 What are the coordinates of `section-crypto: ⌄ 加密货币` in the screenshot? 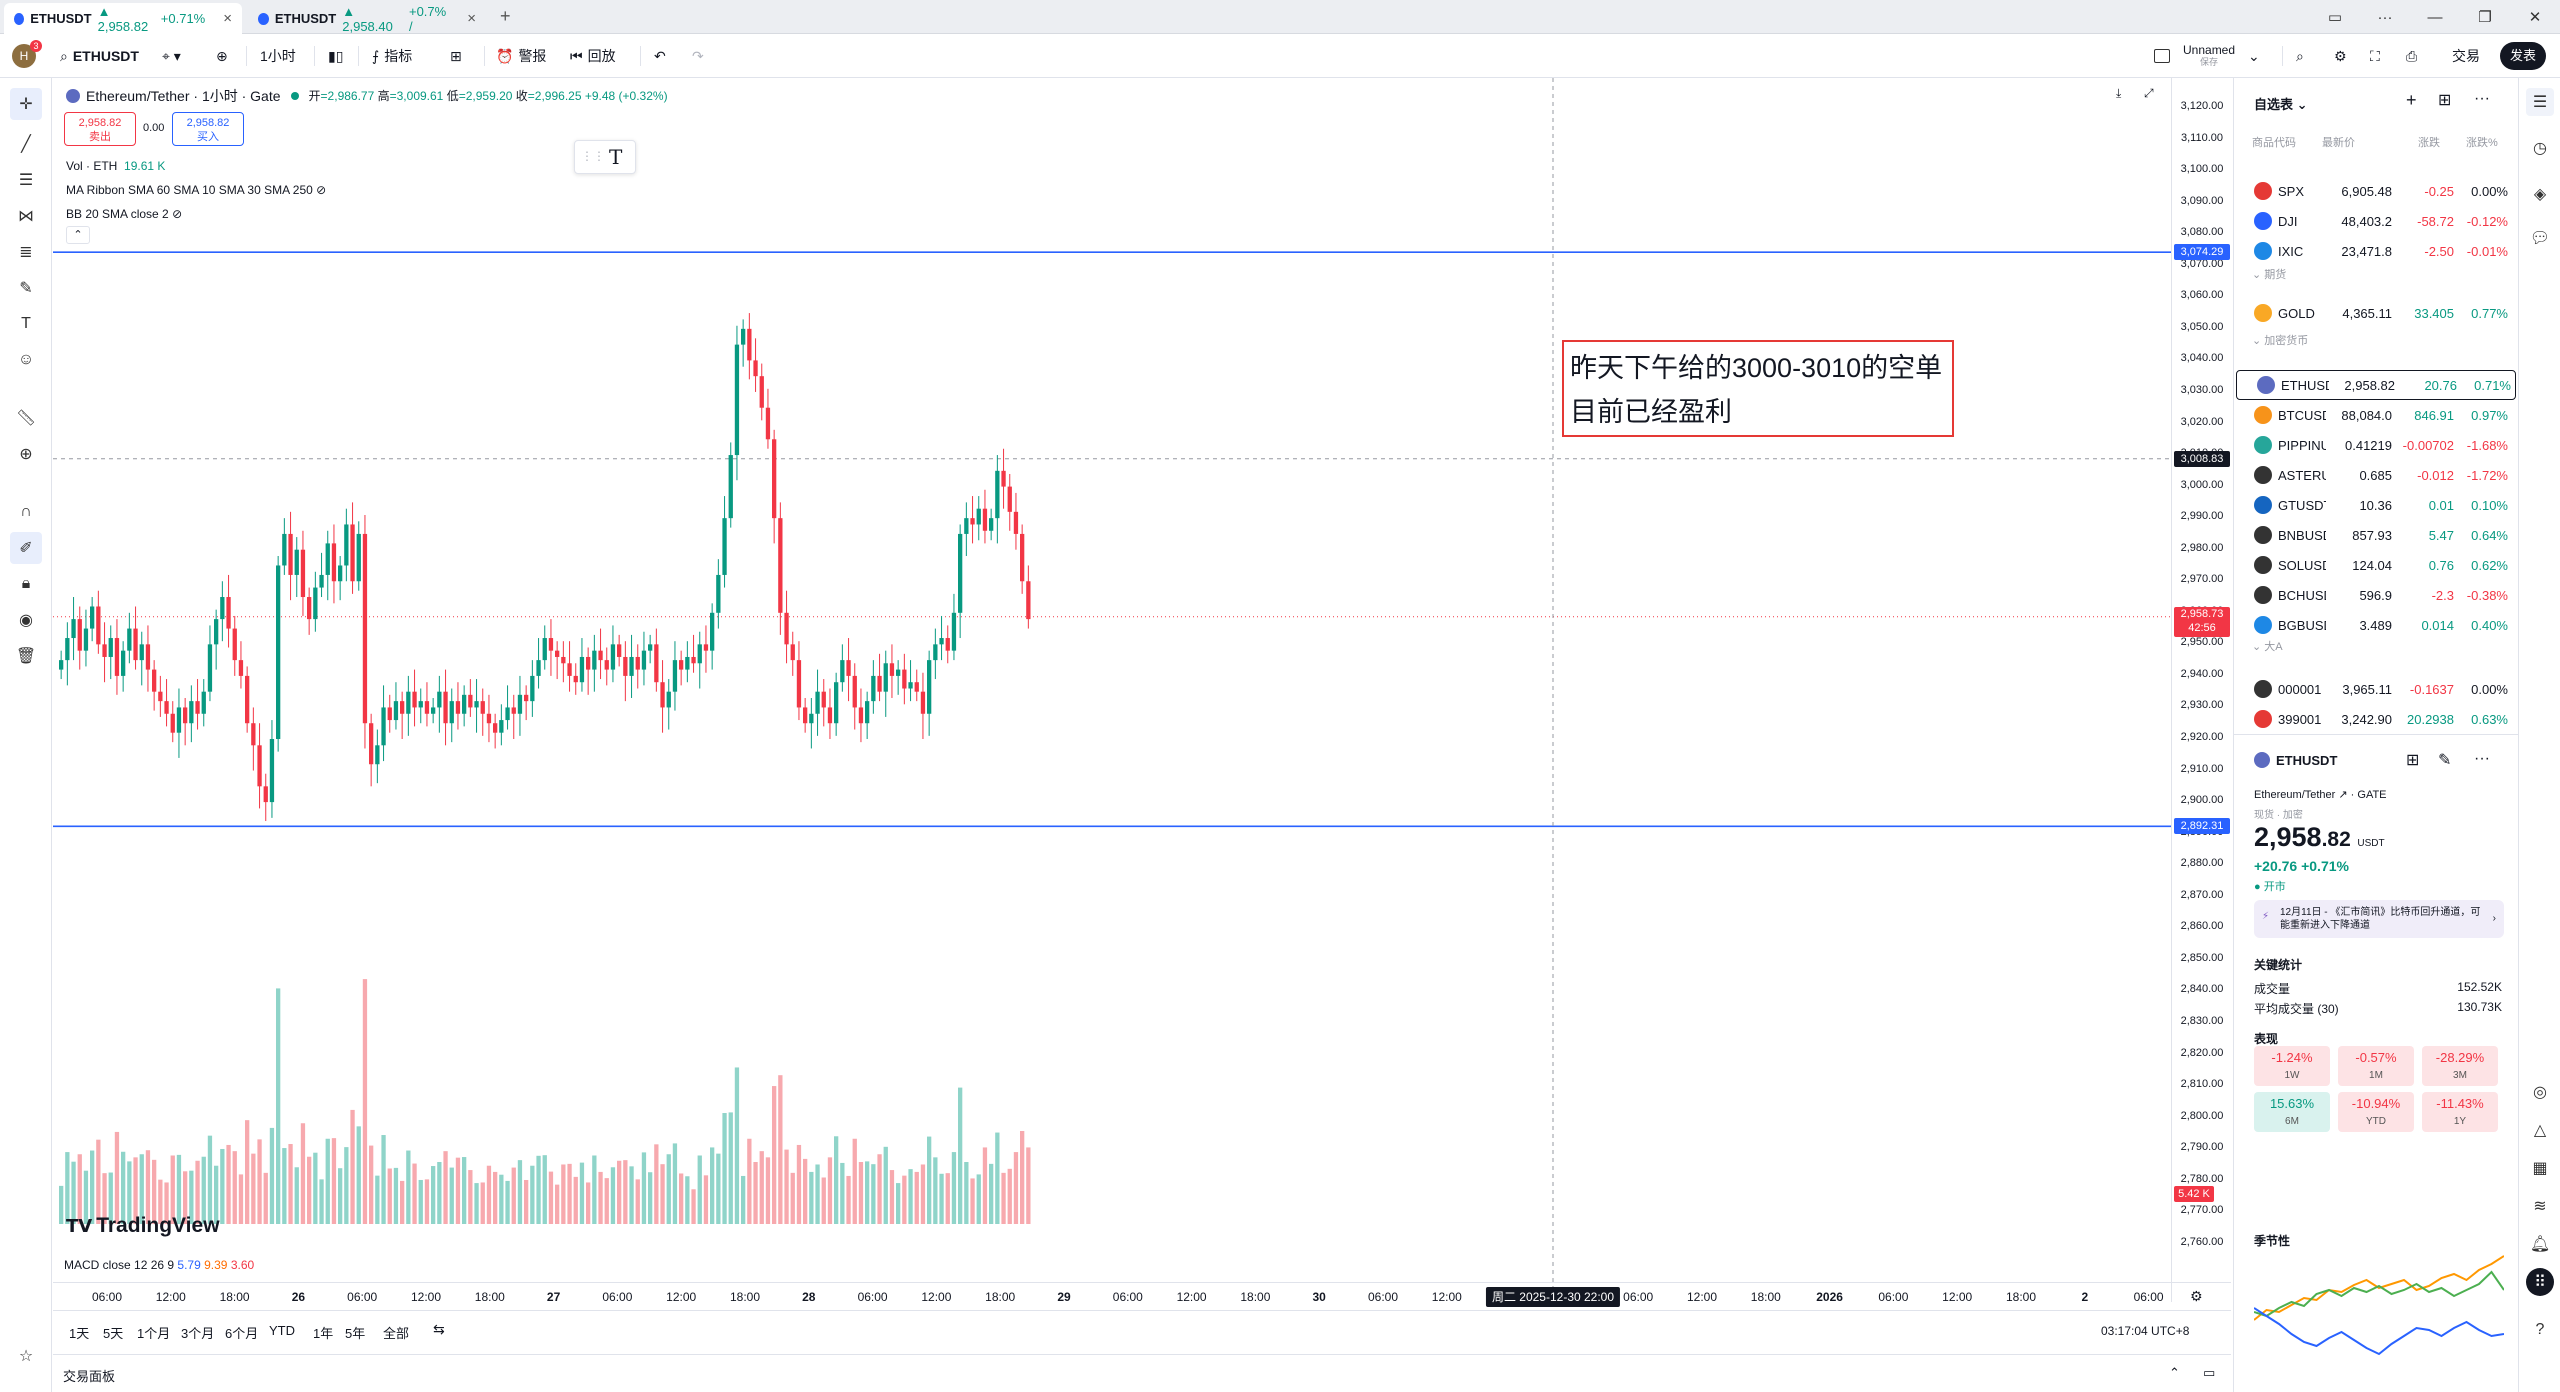 It's located at (2280, 341).